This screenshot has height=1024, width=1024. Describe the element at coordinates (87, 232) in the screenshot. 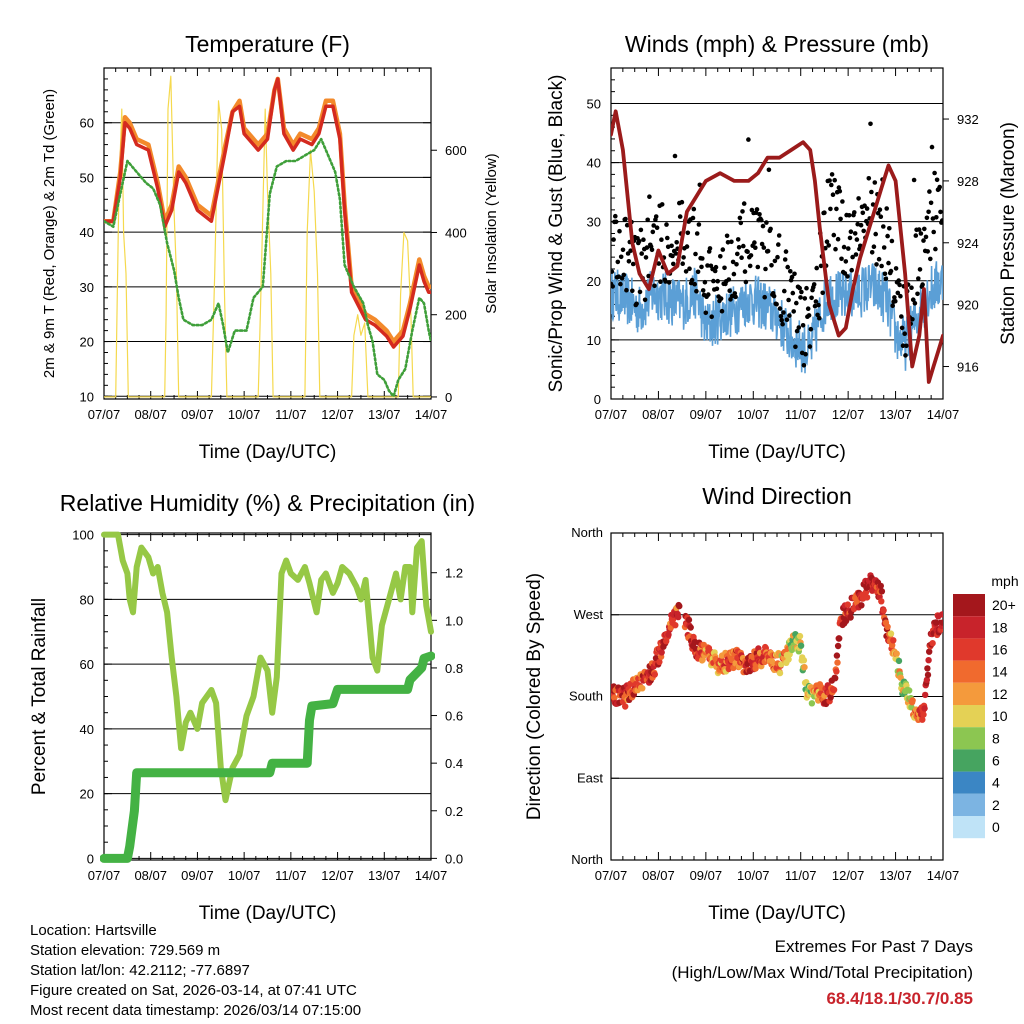

I see `y-tick-label: 40` at that location.